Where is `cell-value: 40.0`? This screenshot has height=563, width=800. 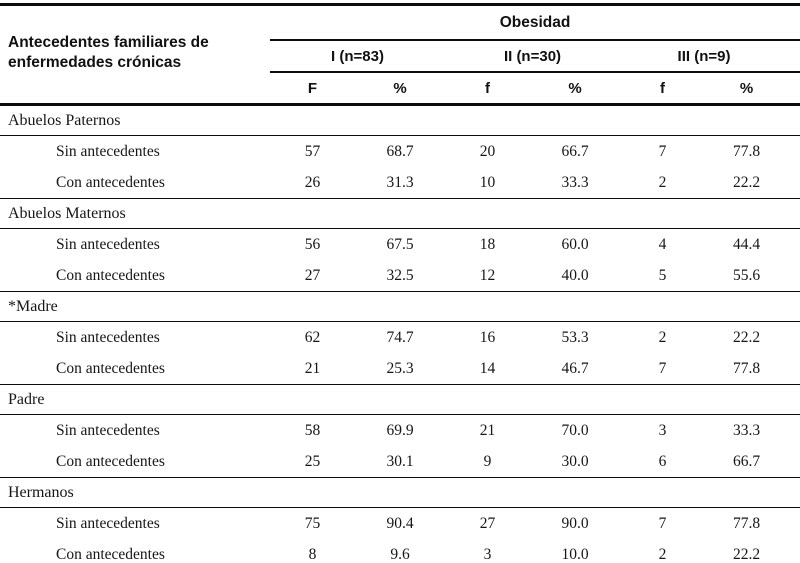 cell-value: 40.0 is located at coordinates (575, 275).